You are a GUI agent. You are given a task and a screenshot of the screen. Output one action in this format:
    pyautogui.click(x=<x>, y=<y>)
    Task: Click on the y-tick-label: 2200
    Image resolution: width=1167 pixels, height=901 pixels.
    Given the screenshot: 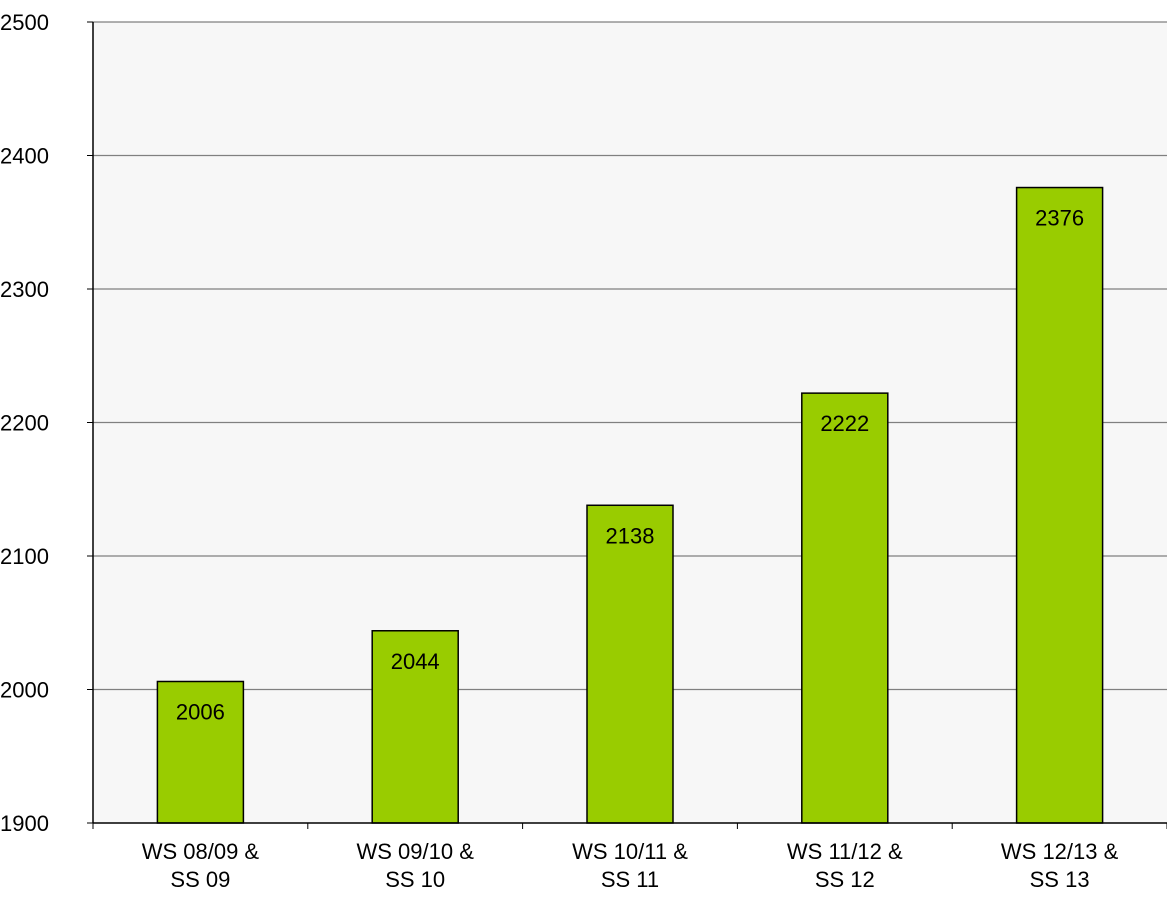 What is the action you would take?
    pyautogui.click(x=24, y=423)
    